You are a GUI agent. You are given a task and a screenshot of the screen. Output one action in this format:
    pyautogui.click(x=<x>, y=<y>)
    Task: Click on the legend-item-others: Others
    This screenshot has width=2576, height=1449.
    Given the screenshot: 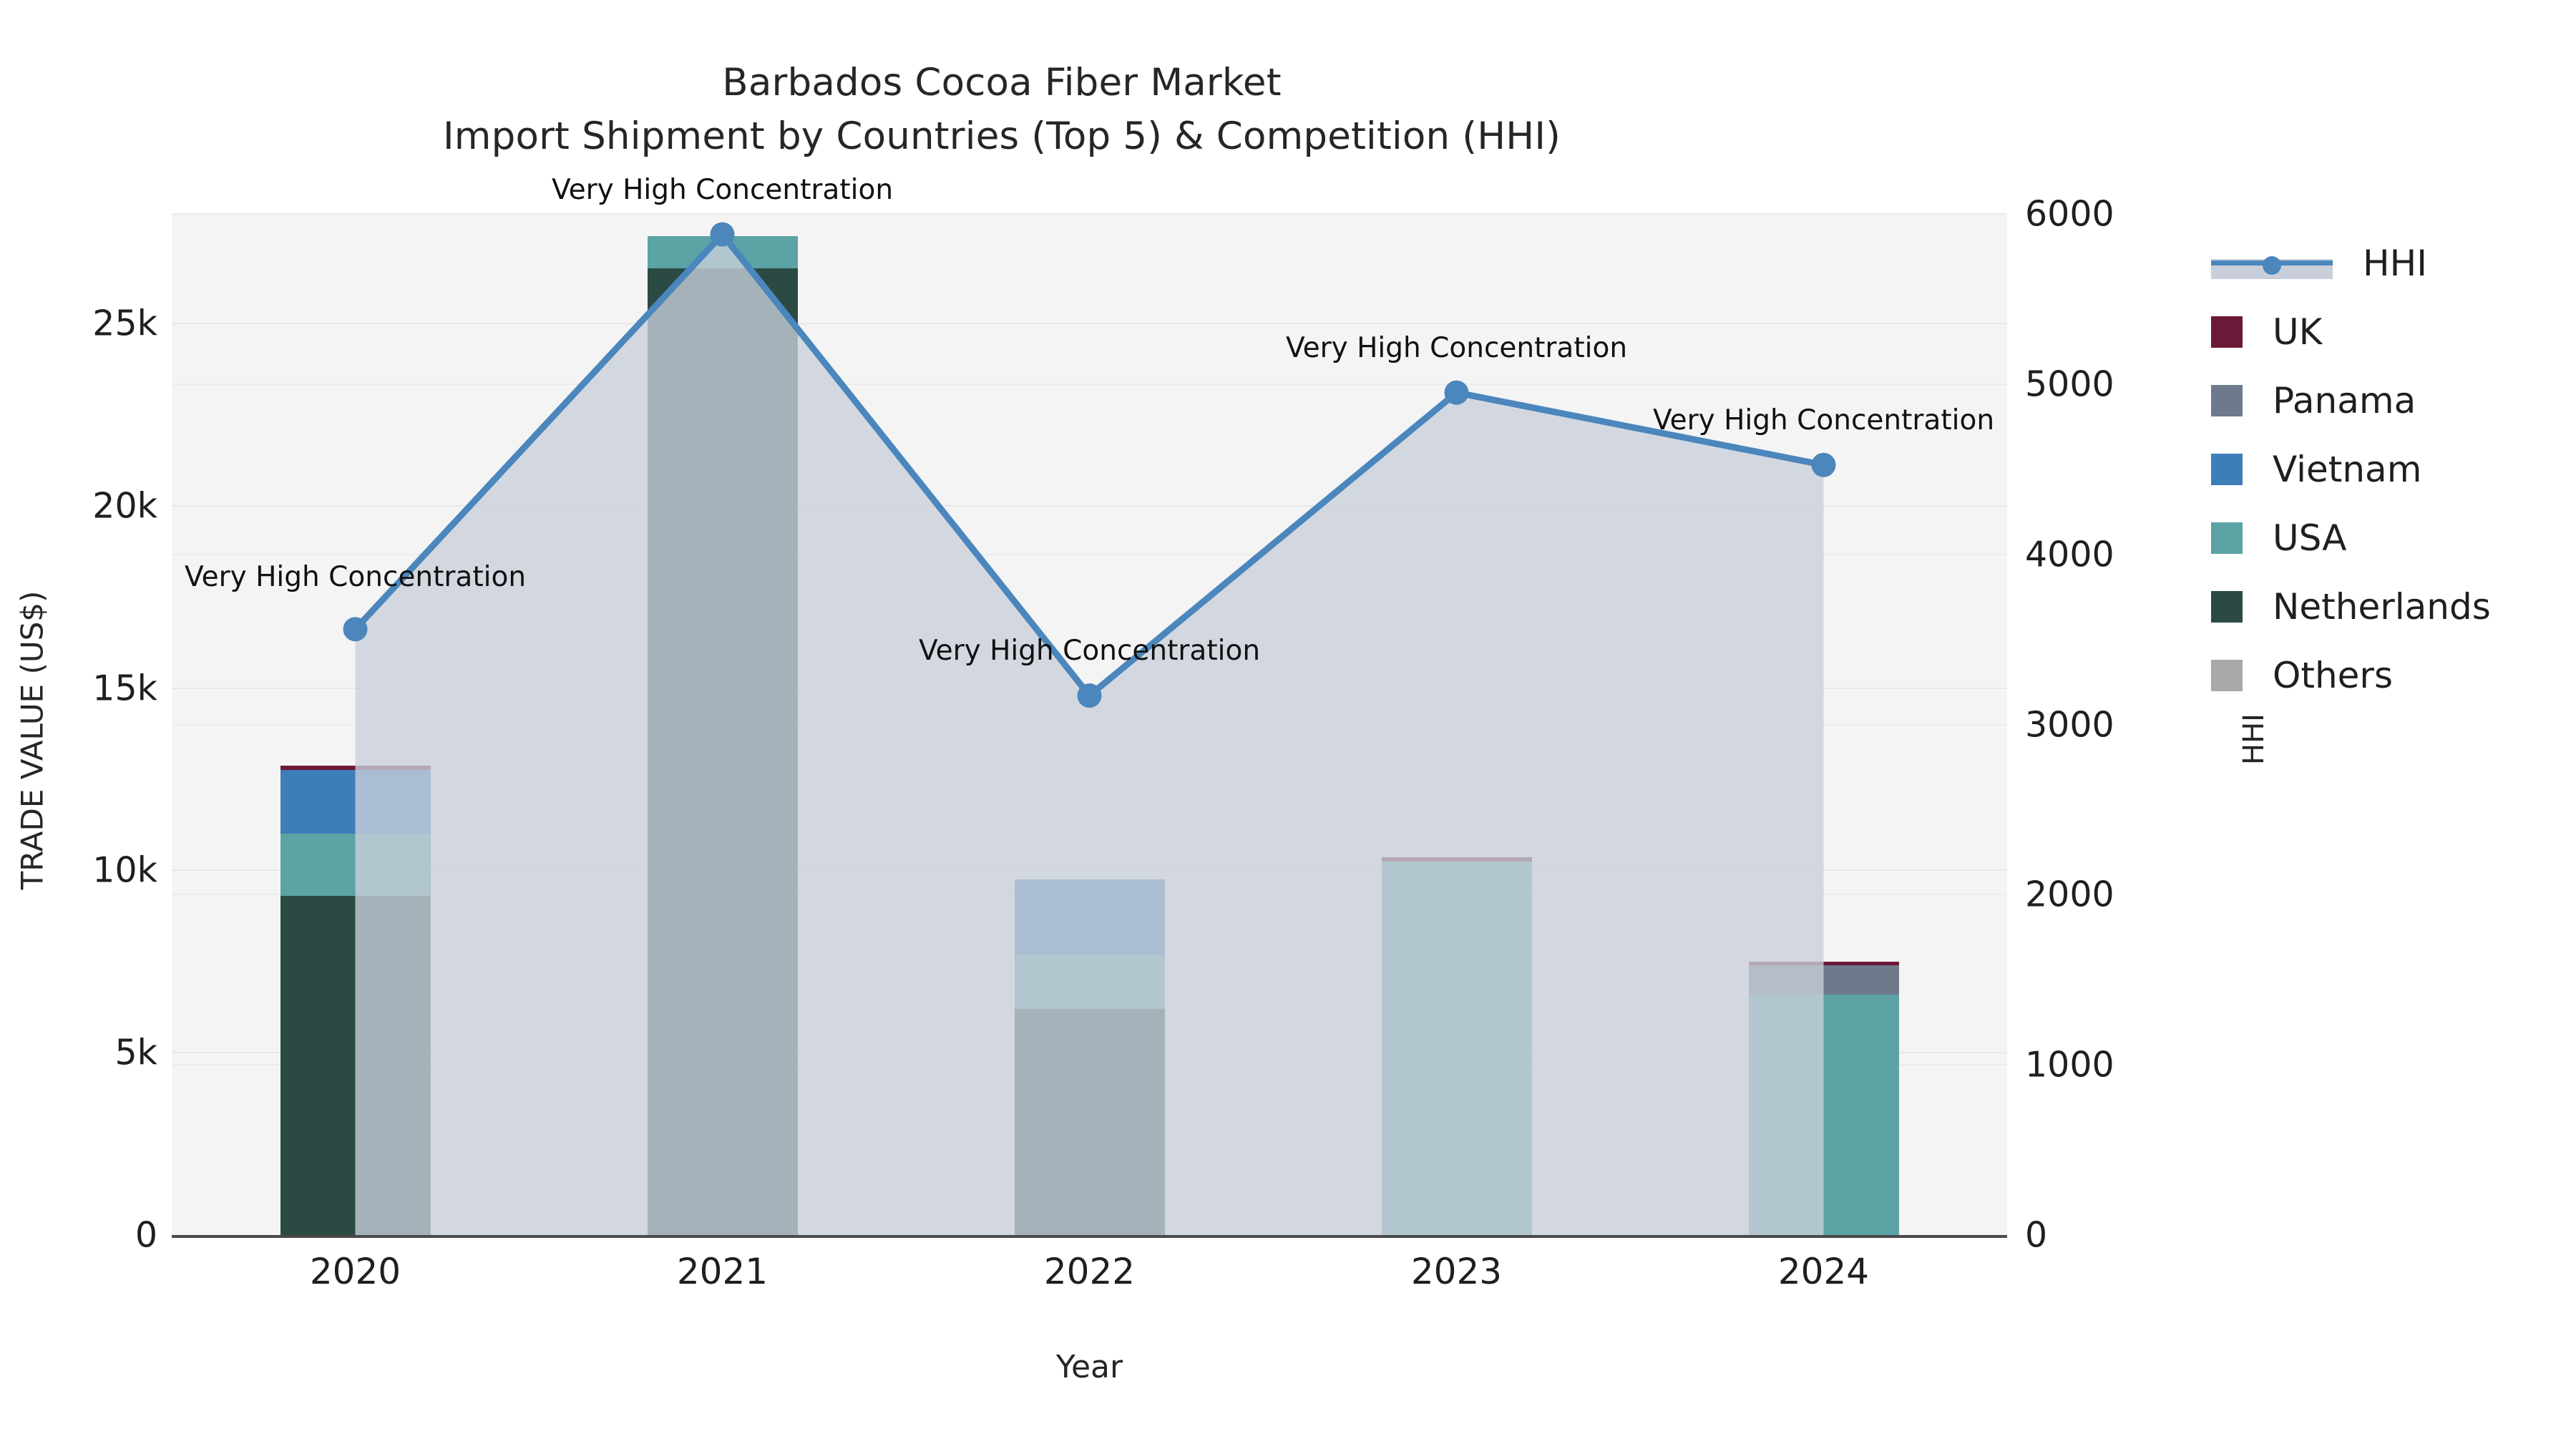 What is the action you would take?
    pyautogui.click(x=2390, y=675)
    